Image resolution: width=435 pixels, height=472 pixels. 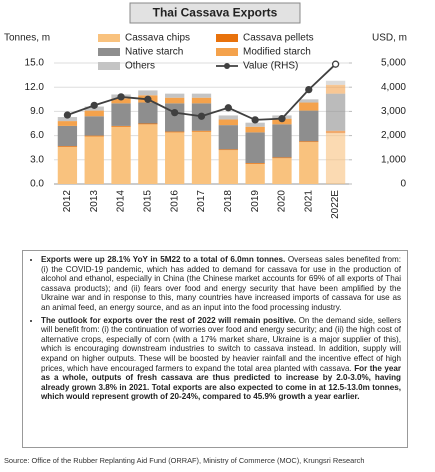 What do you see at coordinates (35, 63) in the screenshot?
I see `y-tick-label: 15.0` at bounding box center [35, 63].